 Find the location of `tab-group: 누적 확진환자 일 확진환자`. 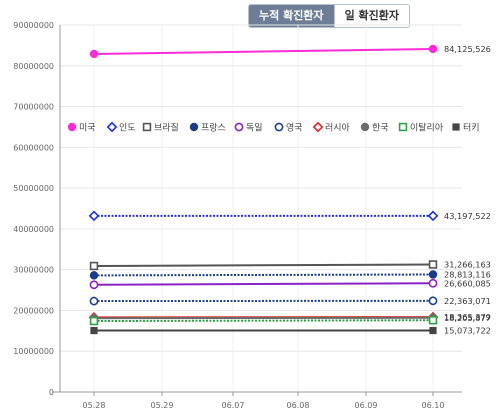

tab-group: 누적 확진환자 일 확진환자 is located at coordinates (329, 16).